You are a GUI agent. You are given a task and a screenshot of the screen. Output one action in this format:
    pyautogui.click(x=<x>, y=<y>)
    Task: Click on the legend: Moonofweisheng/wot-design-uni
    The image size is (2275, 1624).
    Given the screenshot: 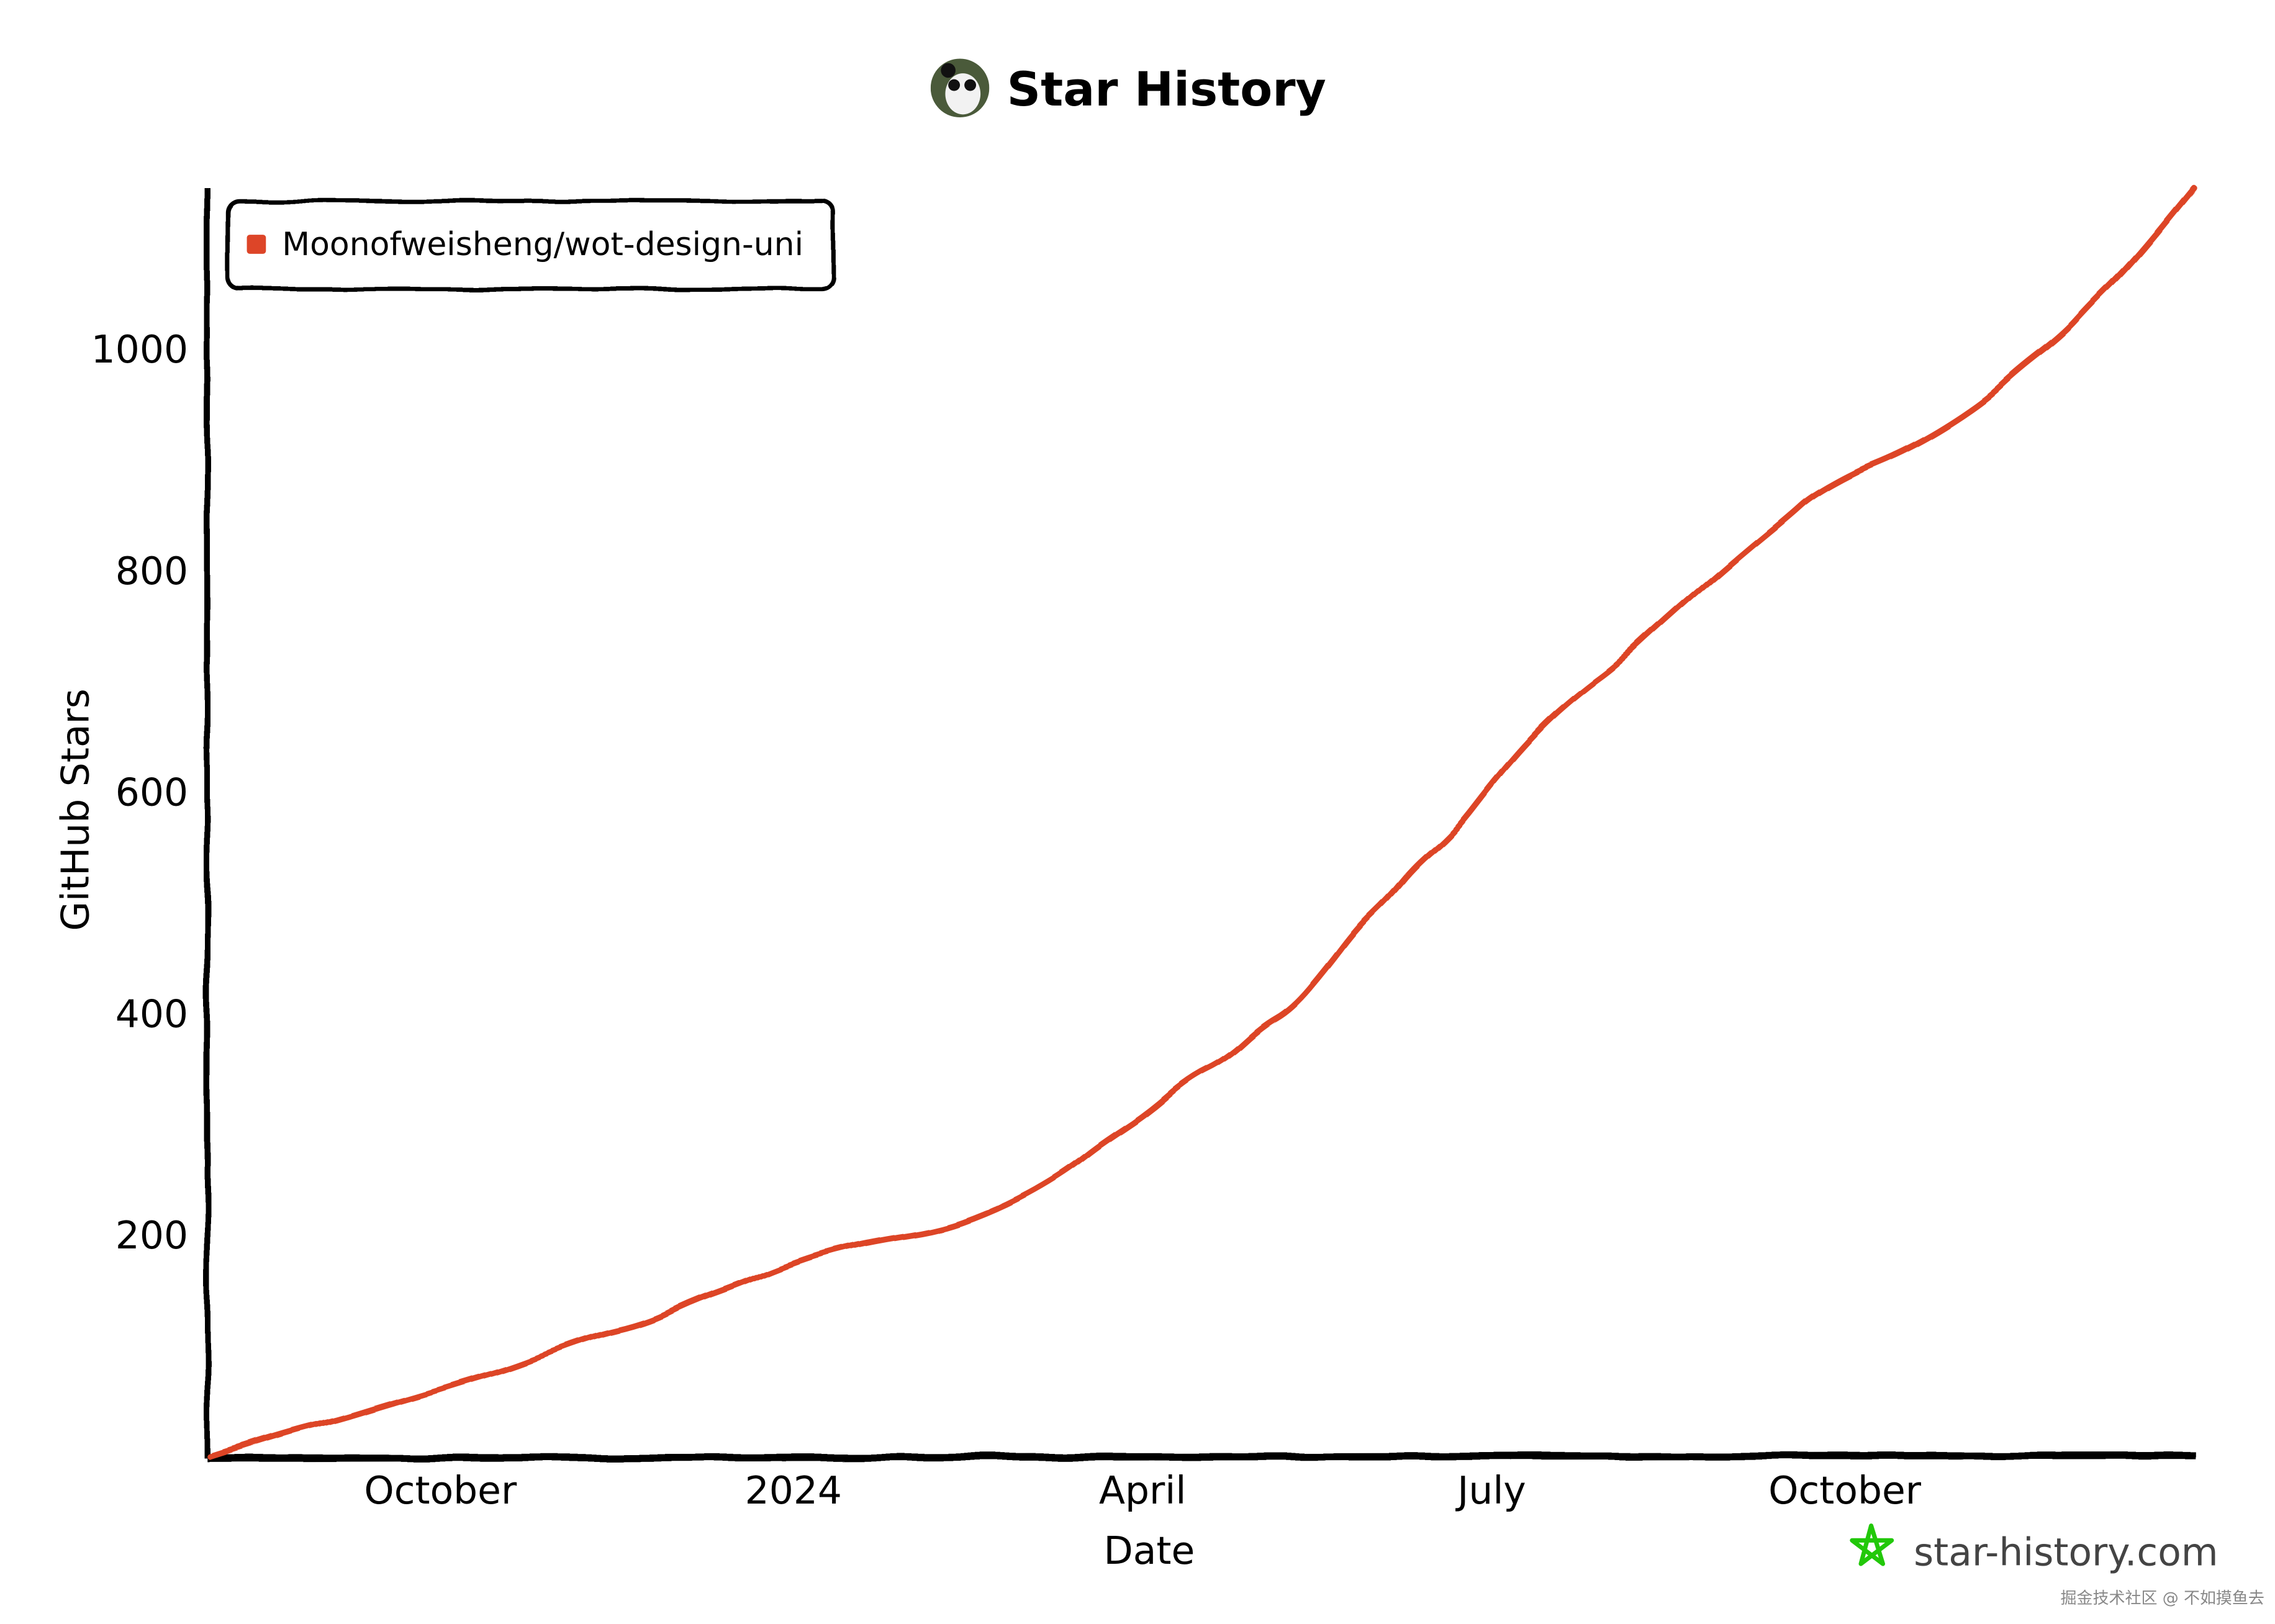 What is the action you would take?
    pyautogui.click(x=530, y=245)
    